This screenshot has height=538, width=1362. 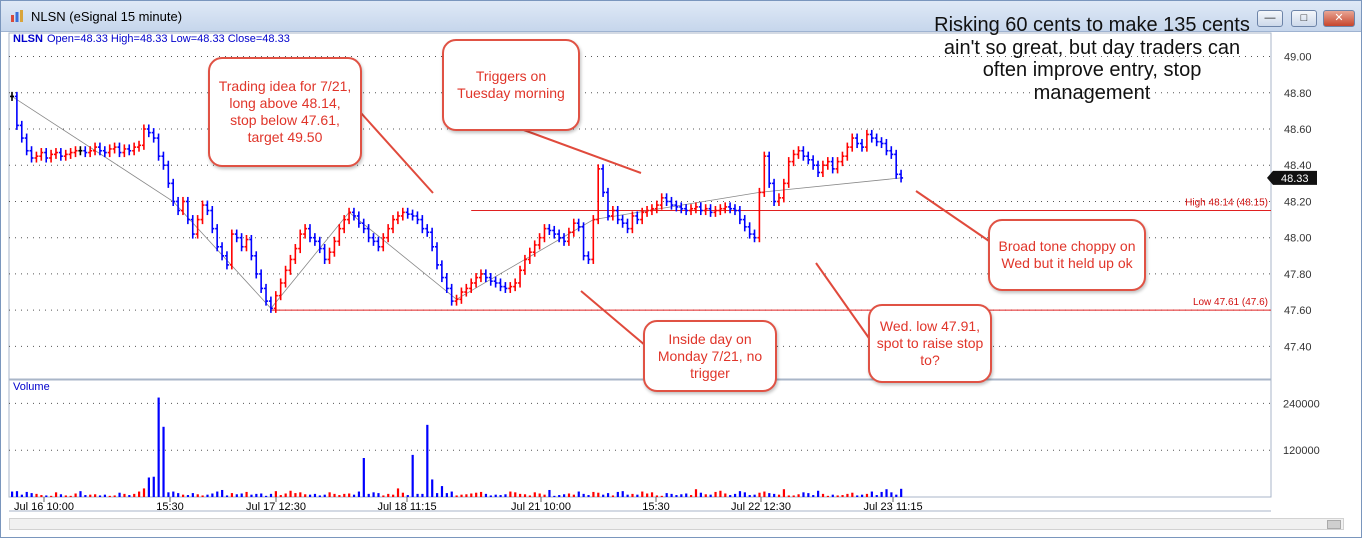 I want to click on info-symbol: NLSN, so click(x=28, y=39).